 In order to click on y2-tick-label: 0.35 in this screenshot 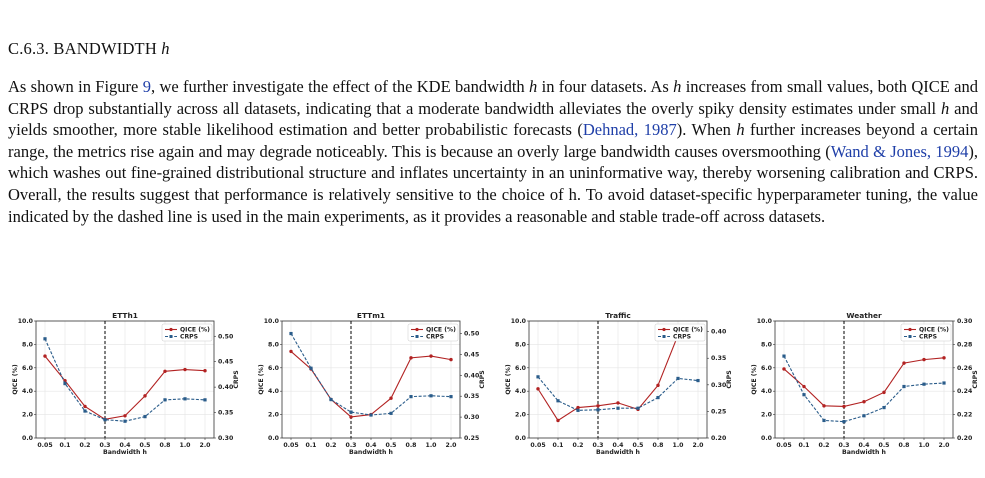, I will do `click(225, 413)`.